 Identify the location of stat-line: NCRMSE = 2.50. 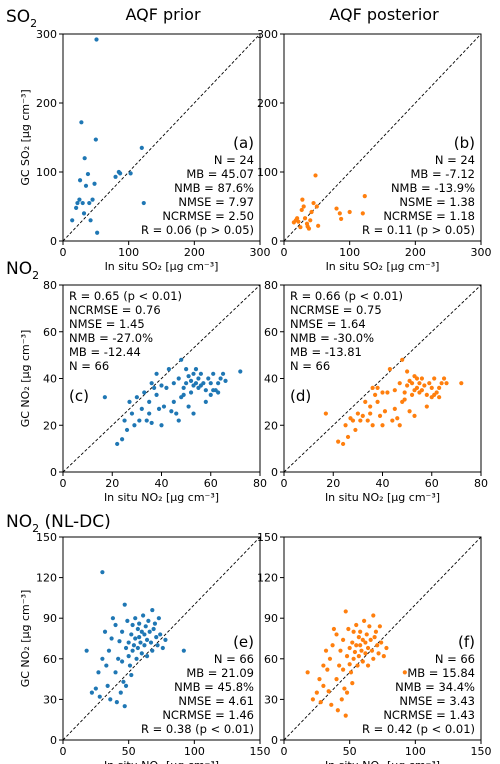
(208, 216).